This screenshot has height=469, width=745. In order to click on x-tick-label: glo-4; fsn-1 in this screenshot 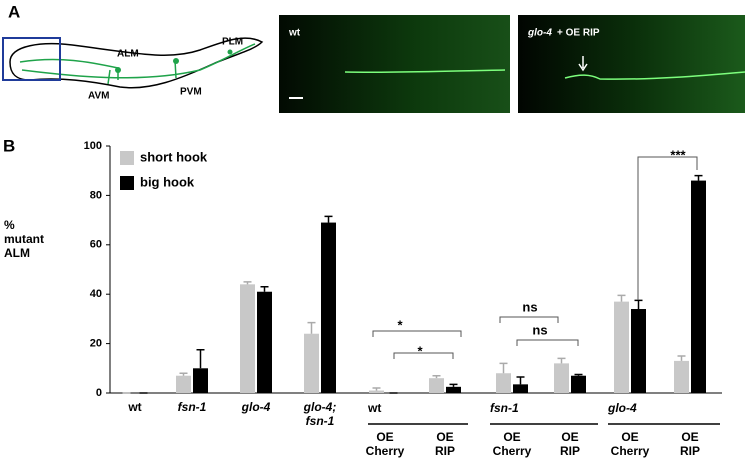, I will do `click(320, 414)`.